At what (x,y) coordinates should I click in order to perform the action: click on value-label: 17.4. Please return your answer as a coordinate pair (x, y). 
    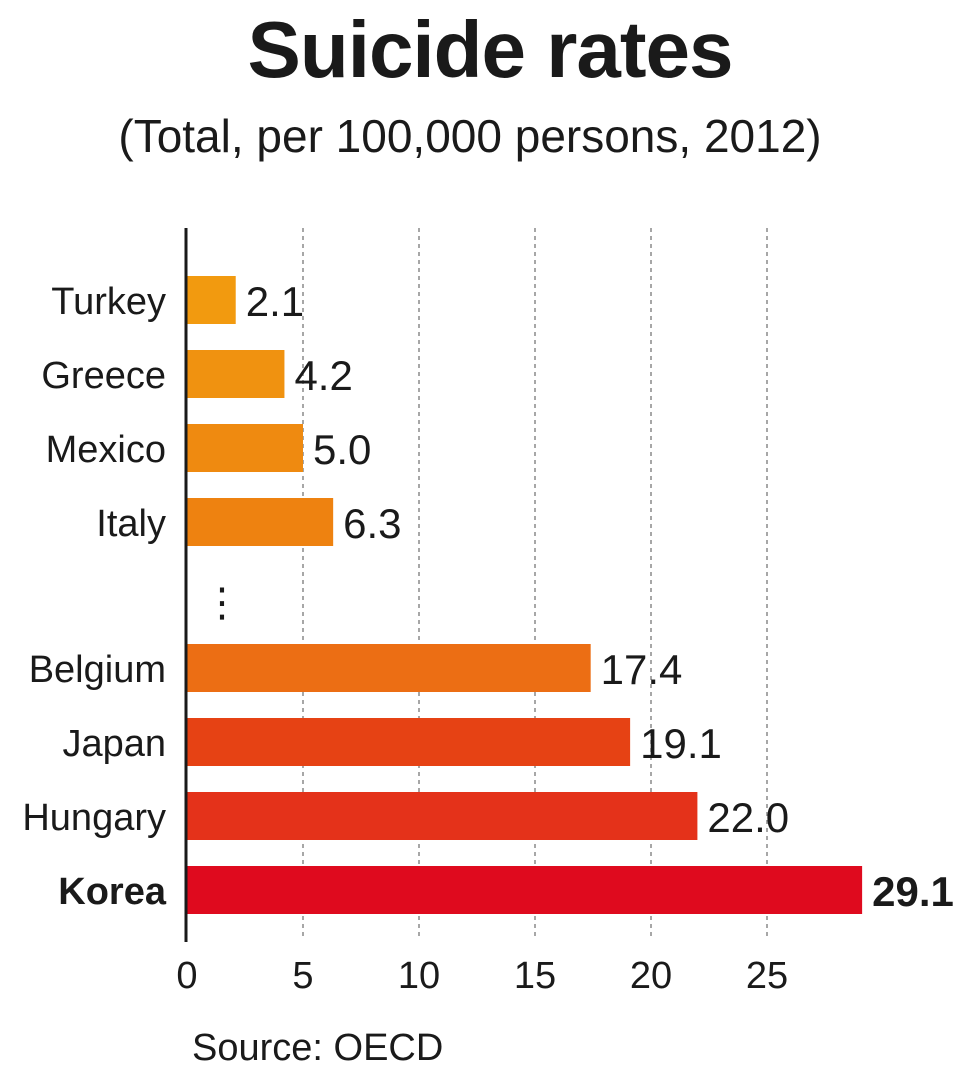
    Looking at the image, I should click on (642, 669).